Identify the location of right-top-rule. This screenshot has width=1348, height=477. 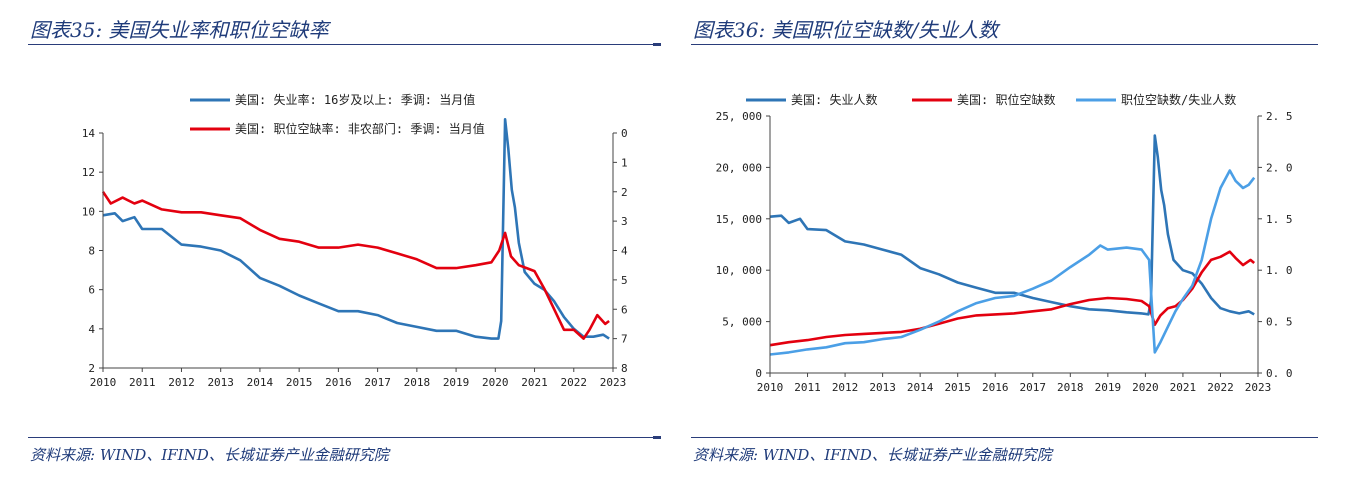
(1004, 44).